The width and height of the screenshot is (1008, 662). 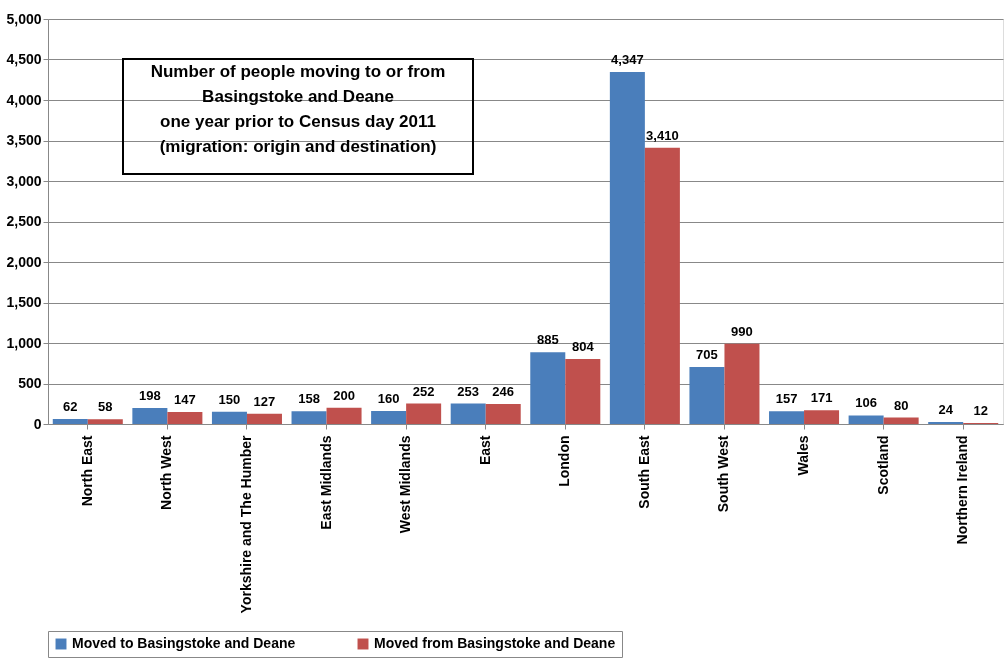 I want to click on data-label: 198, so click(x=150, y=395).